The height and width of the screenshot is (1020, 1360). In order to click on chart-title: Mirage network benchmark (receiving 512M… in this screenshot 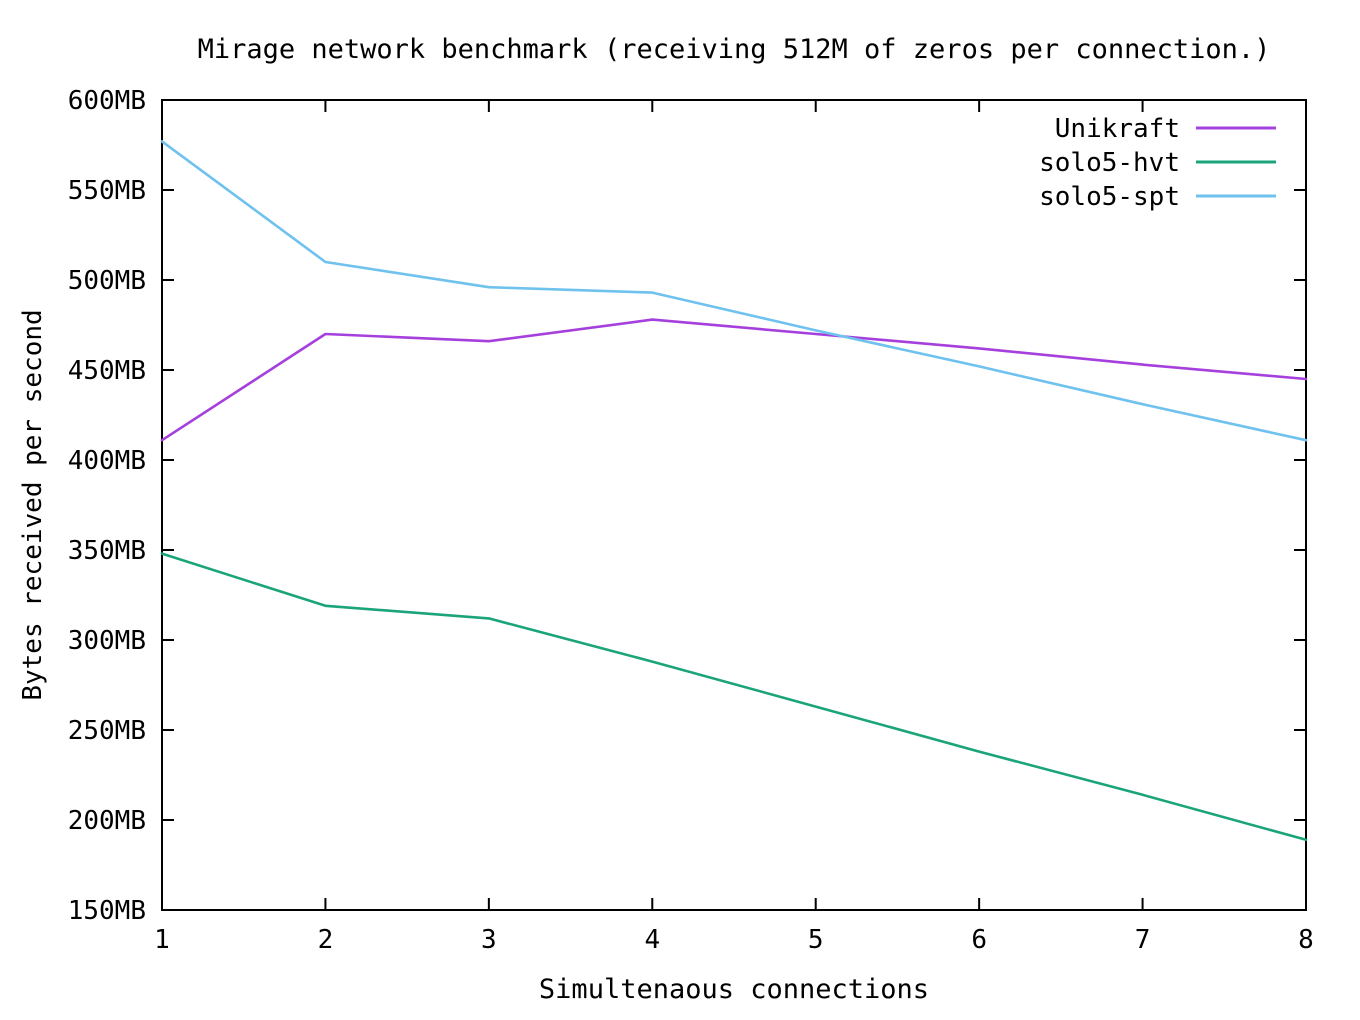, I will do `click(734, 49)`.